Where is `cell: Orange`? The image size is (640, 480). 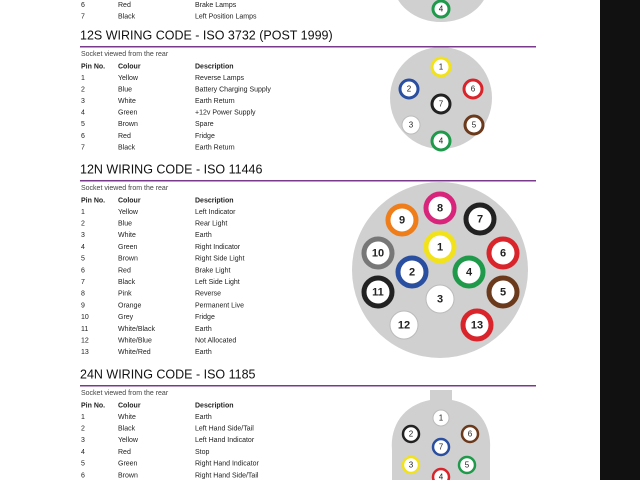 cell: Orange is located at coordinates (129, 305).